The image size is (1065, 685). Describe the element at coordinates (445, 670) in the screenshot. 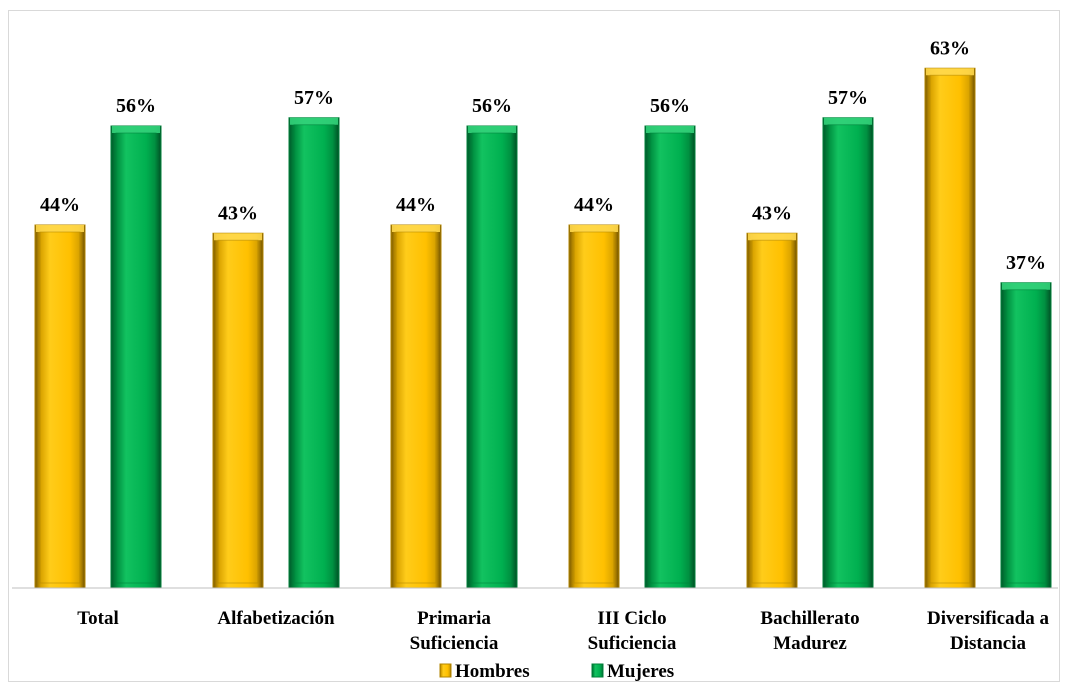

I see `legend-swatch-hombres` at that location.